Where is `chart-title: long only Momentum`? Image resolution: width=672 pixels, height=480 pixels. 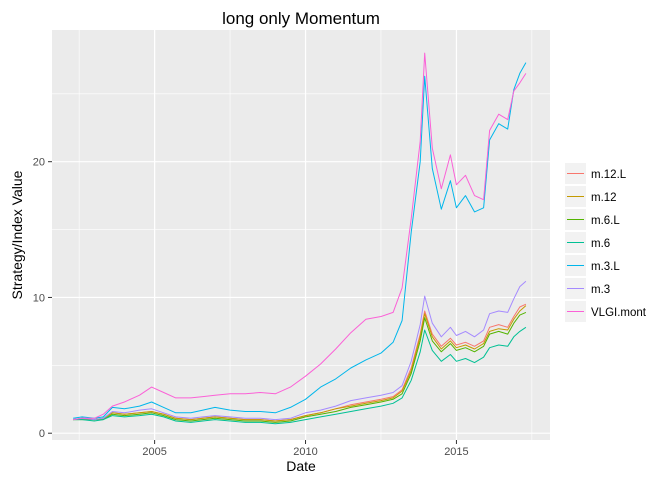
chart-title: long only Momentum is located at coordinates (301, 18).